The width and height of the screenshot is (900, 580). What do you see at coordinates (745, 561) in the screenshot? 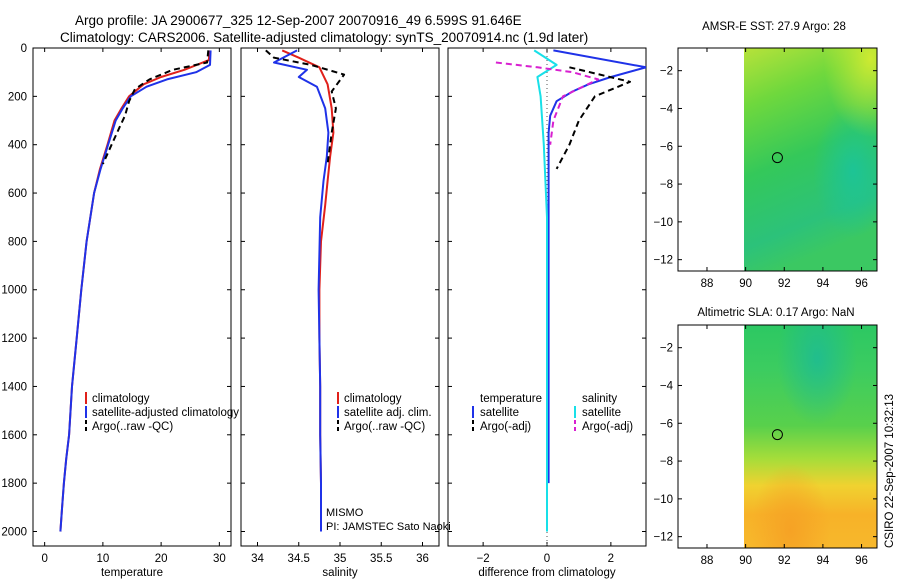
I see `sla_map-xtick-label: 90` at bounding box center [745, 561].